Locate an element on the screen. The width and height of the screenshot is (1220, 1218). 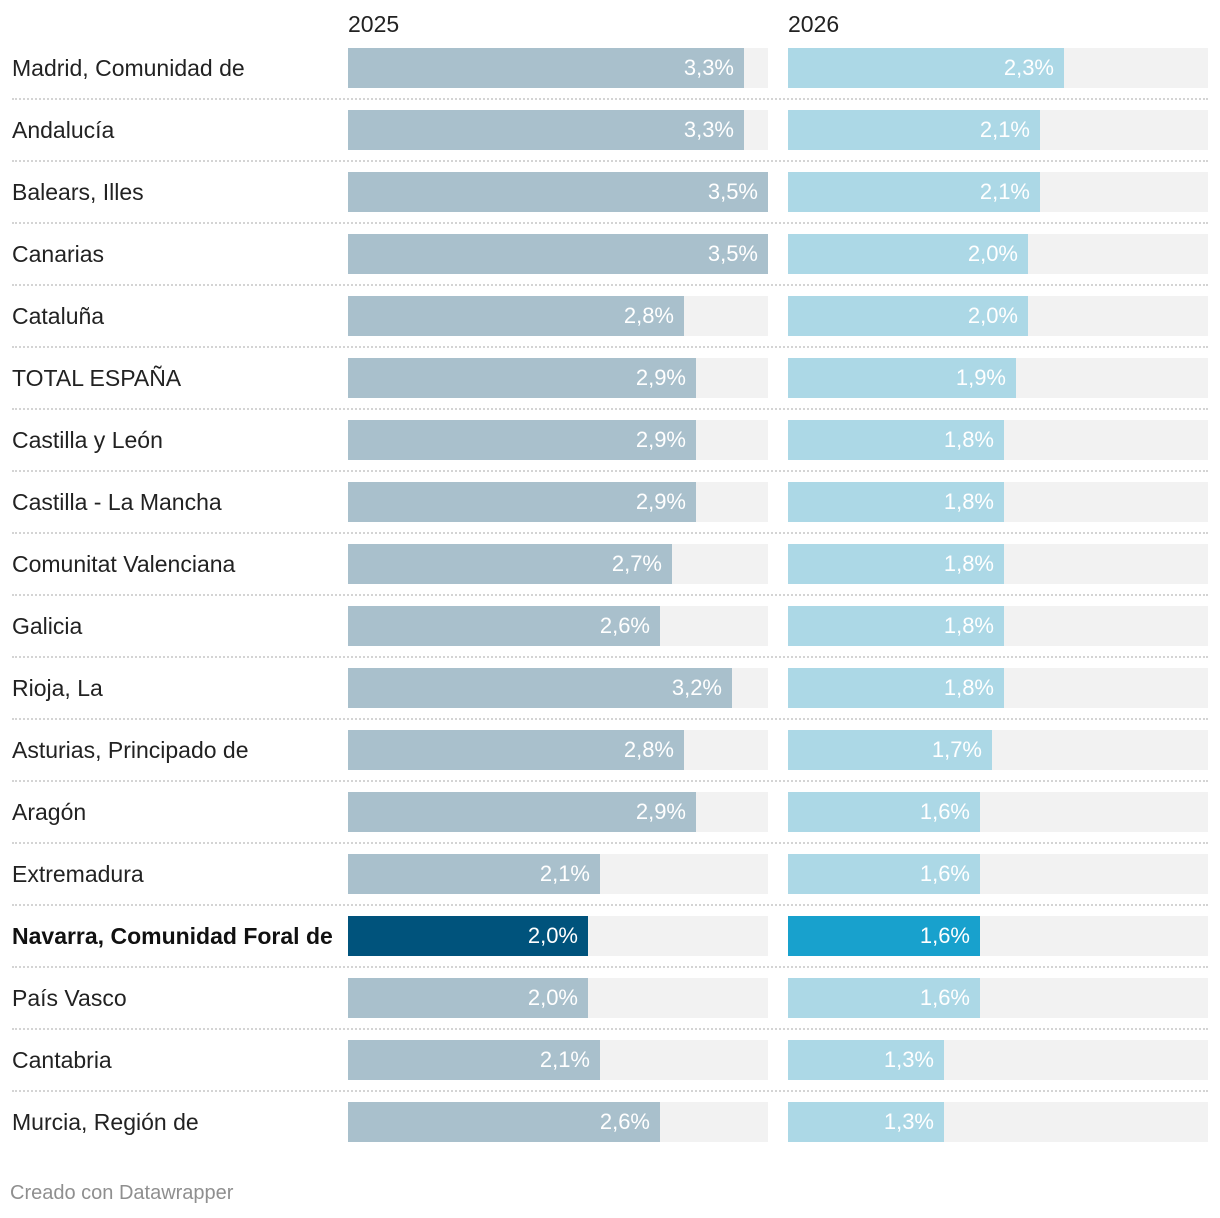
category-label: Aragón is located at coordinates (49, 812).